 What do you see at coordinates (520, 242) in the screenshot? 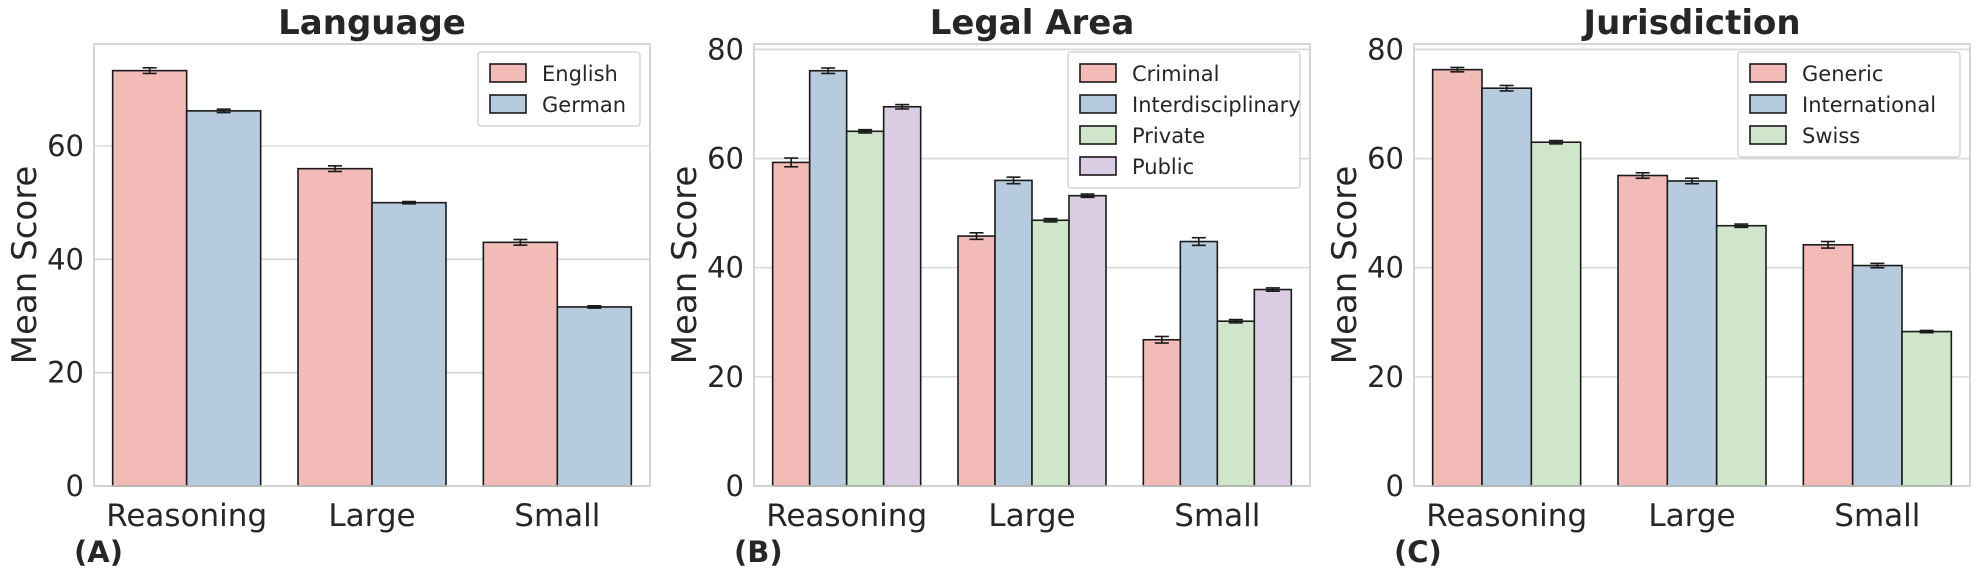
I see `error-bar-small-english` at bounding box center [520, 242].